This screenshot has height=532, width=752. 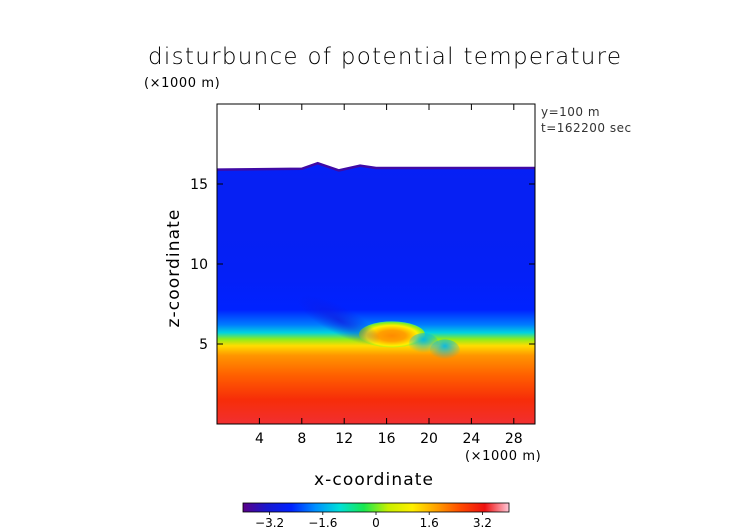 I want to click on x-tick-label: 8, so click(x=301, y=439).